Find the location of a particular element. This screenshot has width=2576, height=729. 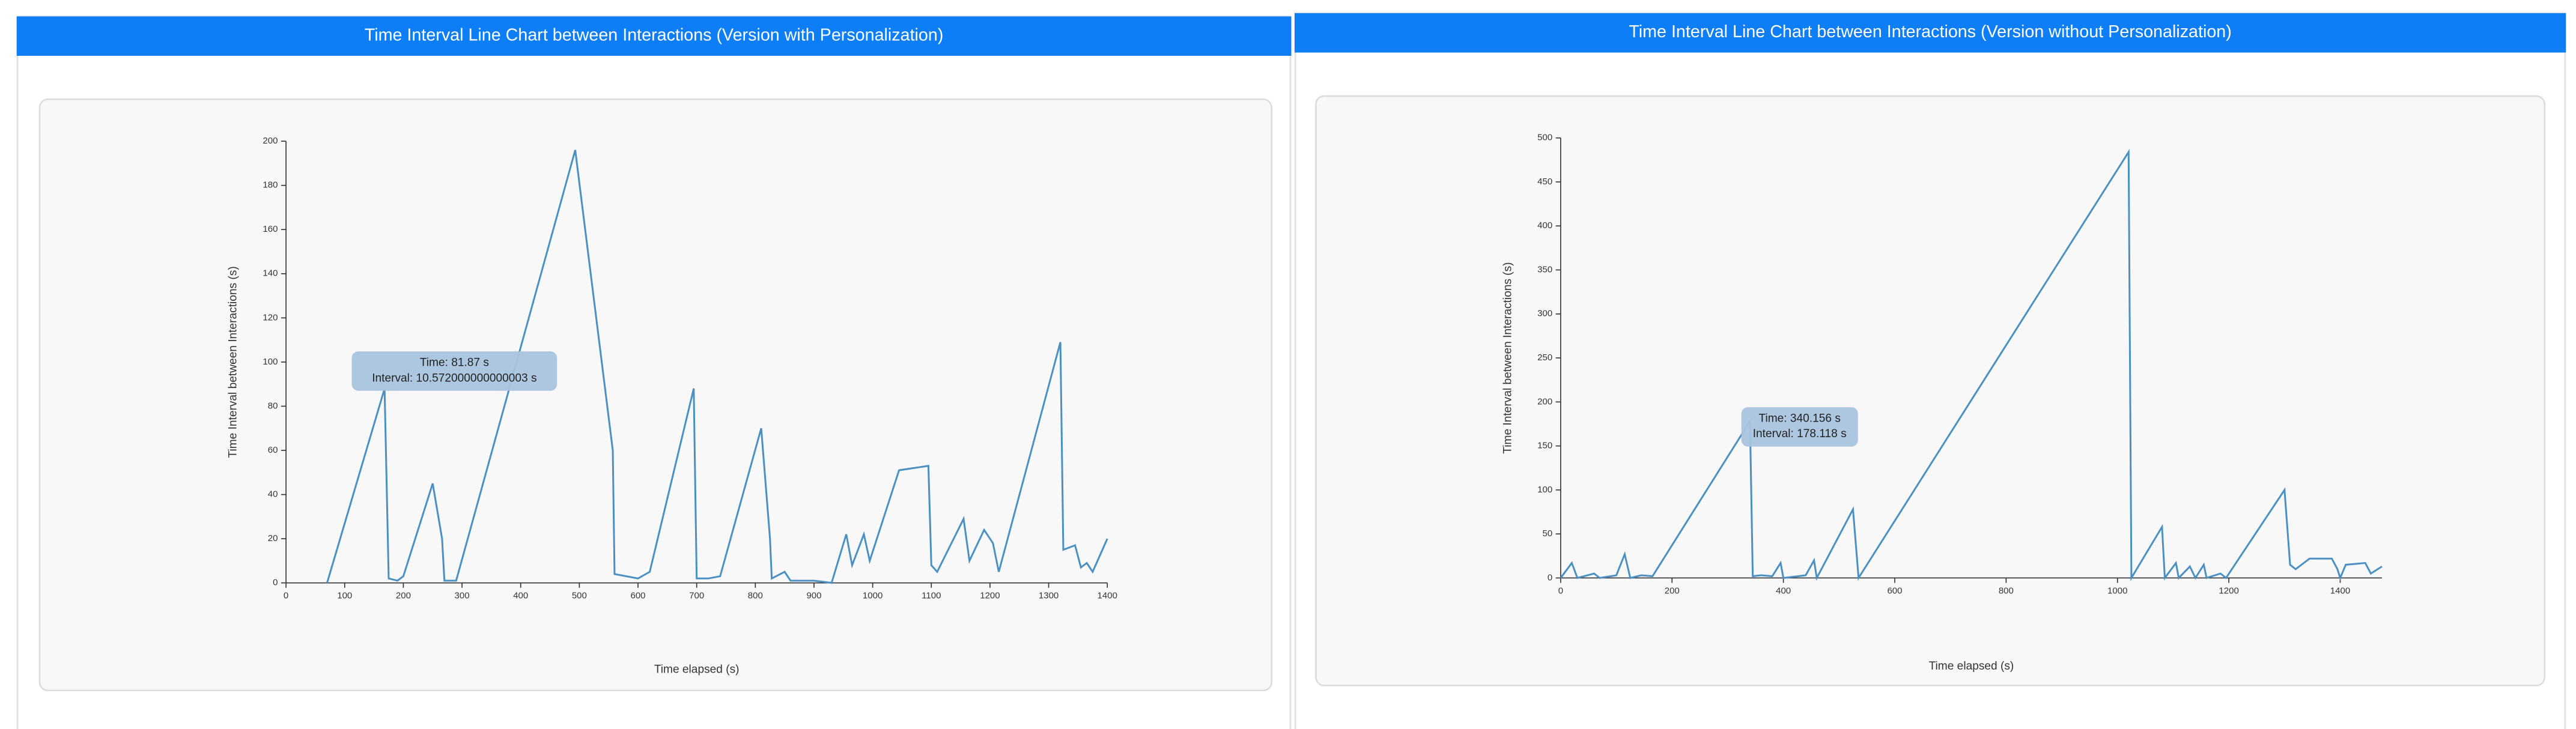

x-tick-label: 700 is located at coordinates (696, 595).